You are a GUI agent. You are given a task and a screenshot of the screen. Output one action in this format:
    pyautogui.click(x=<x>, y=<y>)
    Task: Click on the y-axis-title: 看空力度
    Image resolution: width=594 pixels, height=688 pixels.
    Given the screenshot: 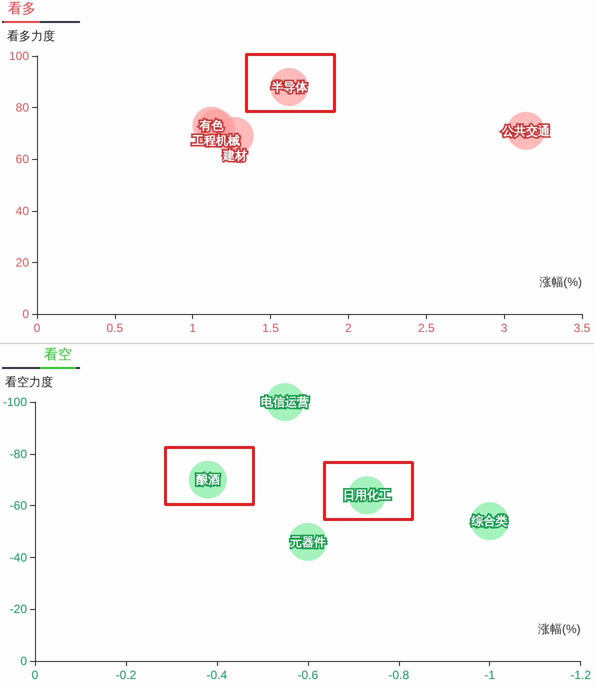 What is the action you would take?
    pyautogui.click(x=29, y=382)
    